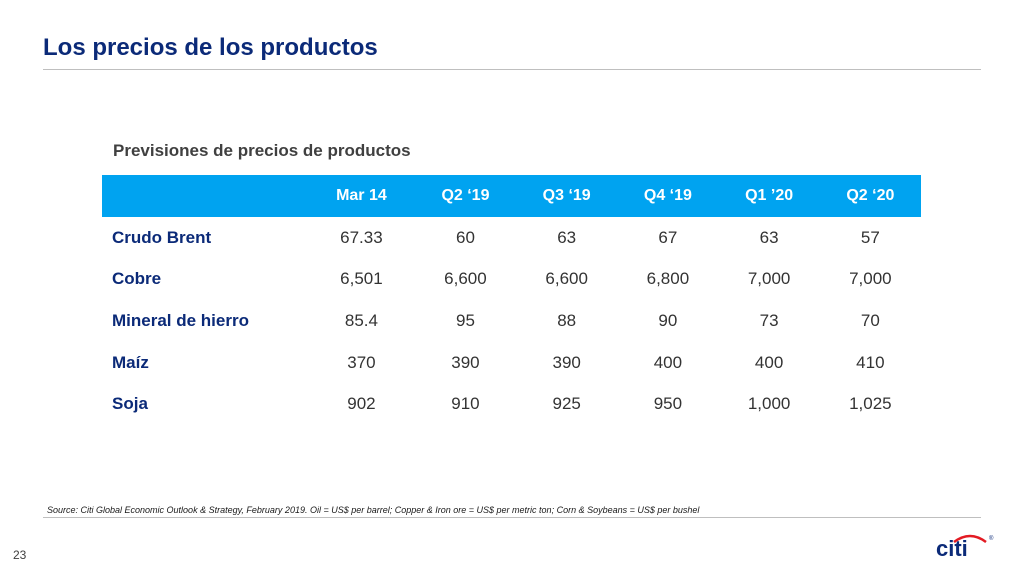 This screenshot has width=1024, height=576. I want to click on table-cell: 90, so click(668, 320).